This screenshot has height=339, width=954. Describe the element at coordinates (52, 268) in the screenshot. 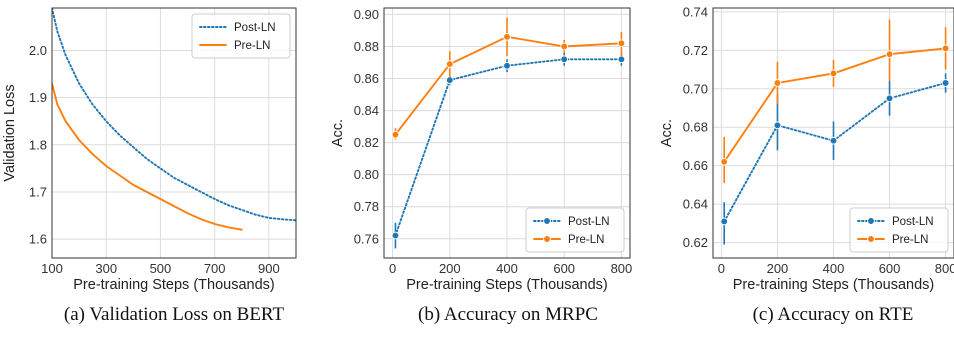

I see `x-tick-label: 100` at that location.